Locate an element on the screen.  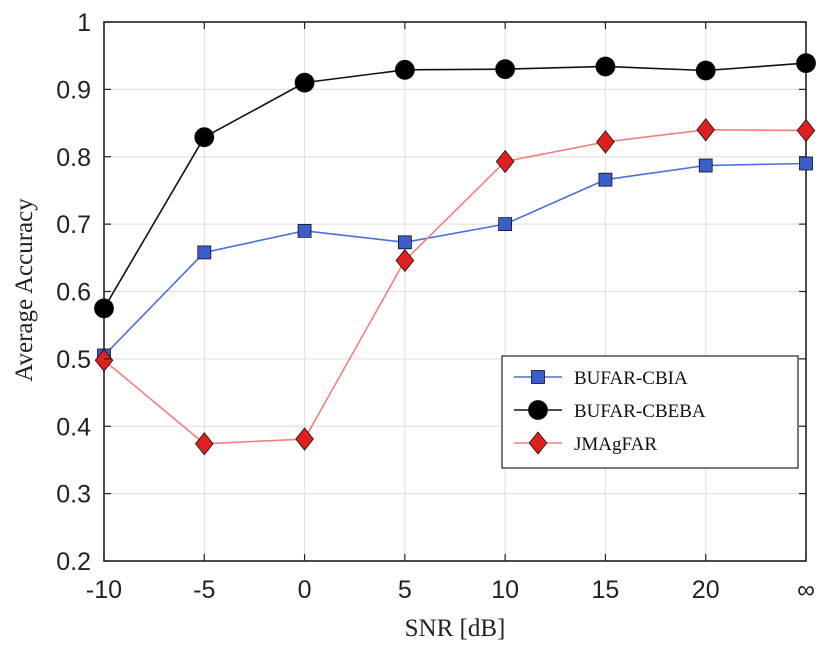
y-tick-label: 0.7 is located at coordinates (73, 225).